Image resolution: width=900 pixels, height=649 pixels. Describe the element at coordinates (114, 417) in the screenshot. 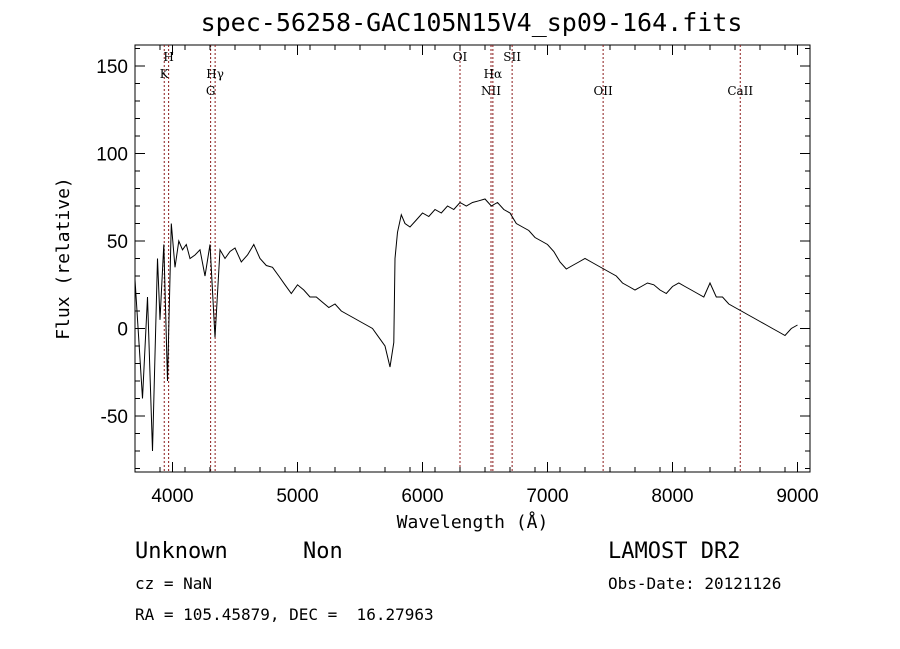

I see `y-tick-label: -50` at that location.